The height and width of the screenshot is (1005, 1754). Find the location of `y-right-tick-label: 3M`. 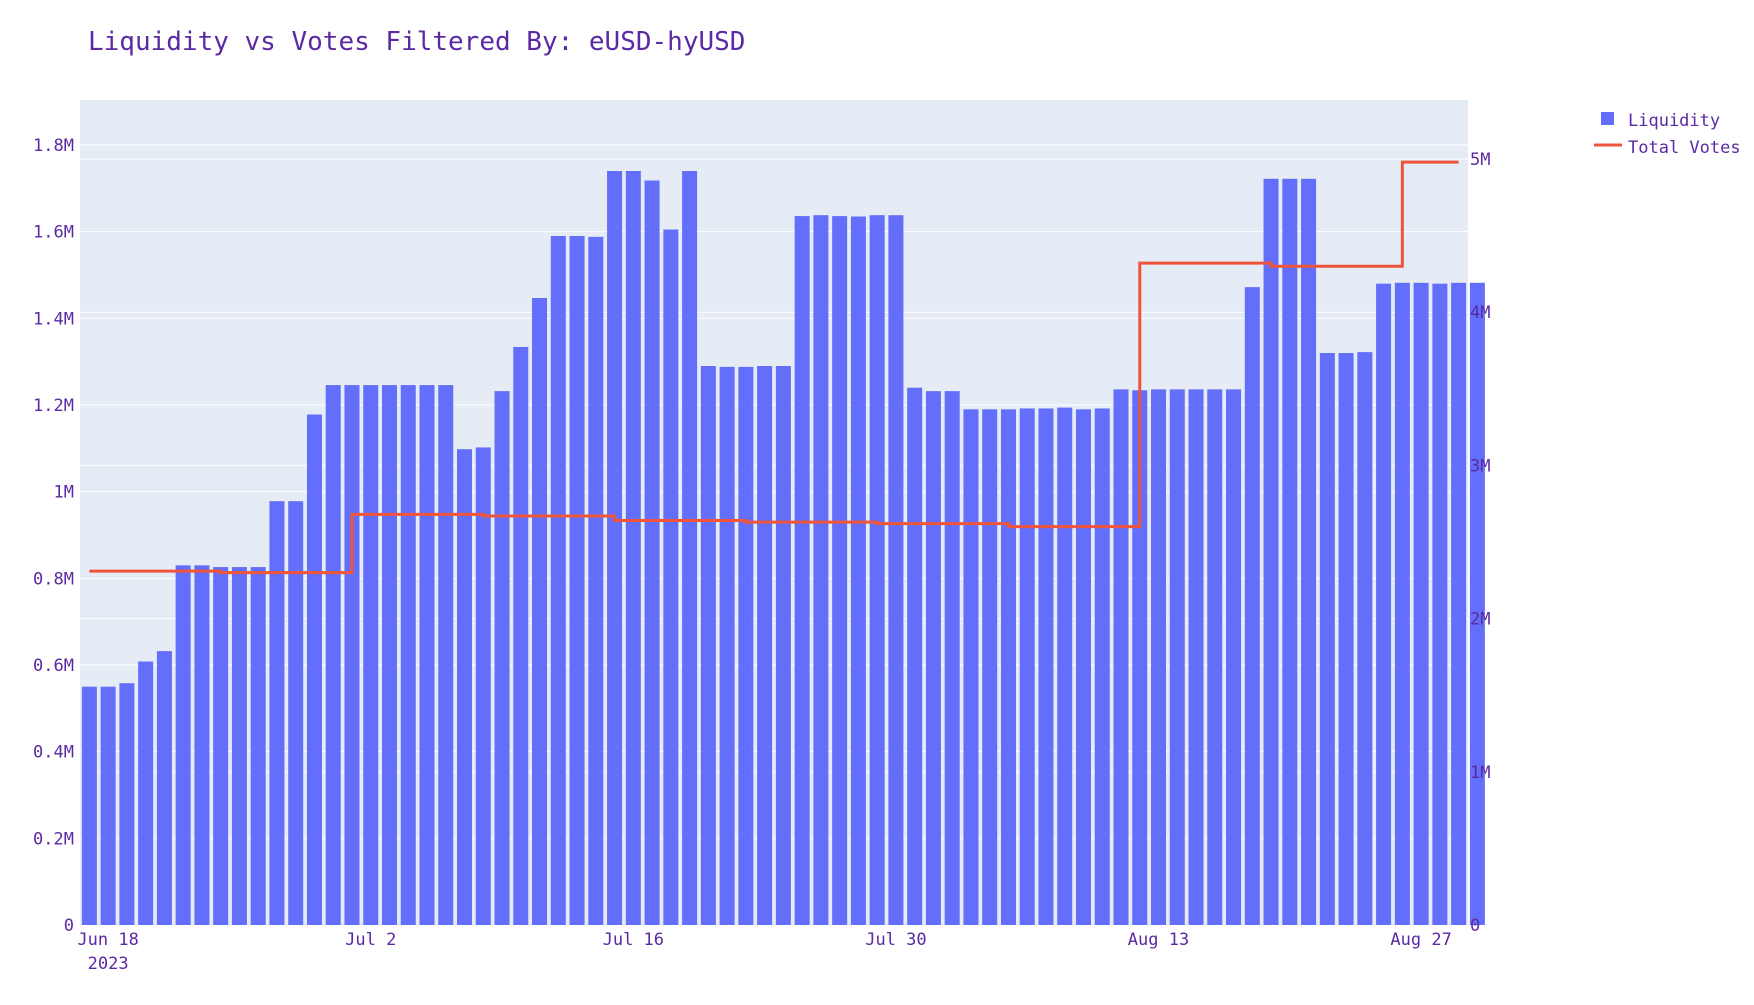

y-right-tick-label: 3M is located at coordinates (1480, 466).